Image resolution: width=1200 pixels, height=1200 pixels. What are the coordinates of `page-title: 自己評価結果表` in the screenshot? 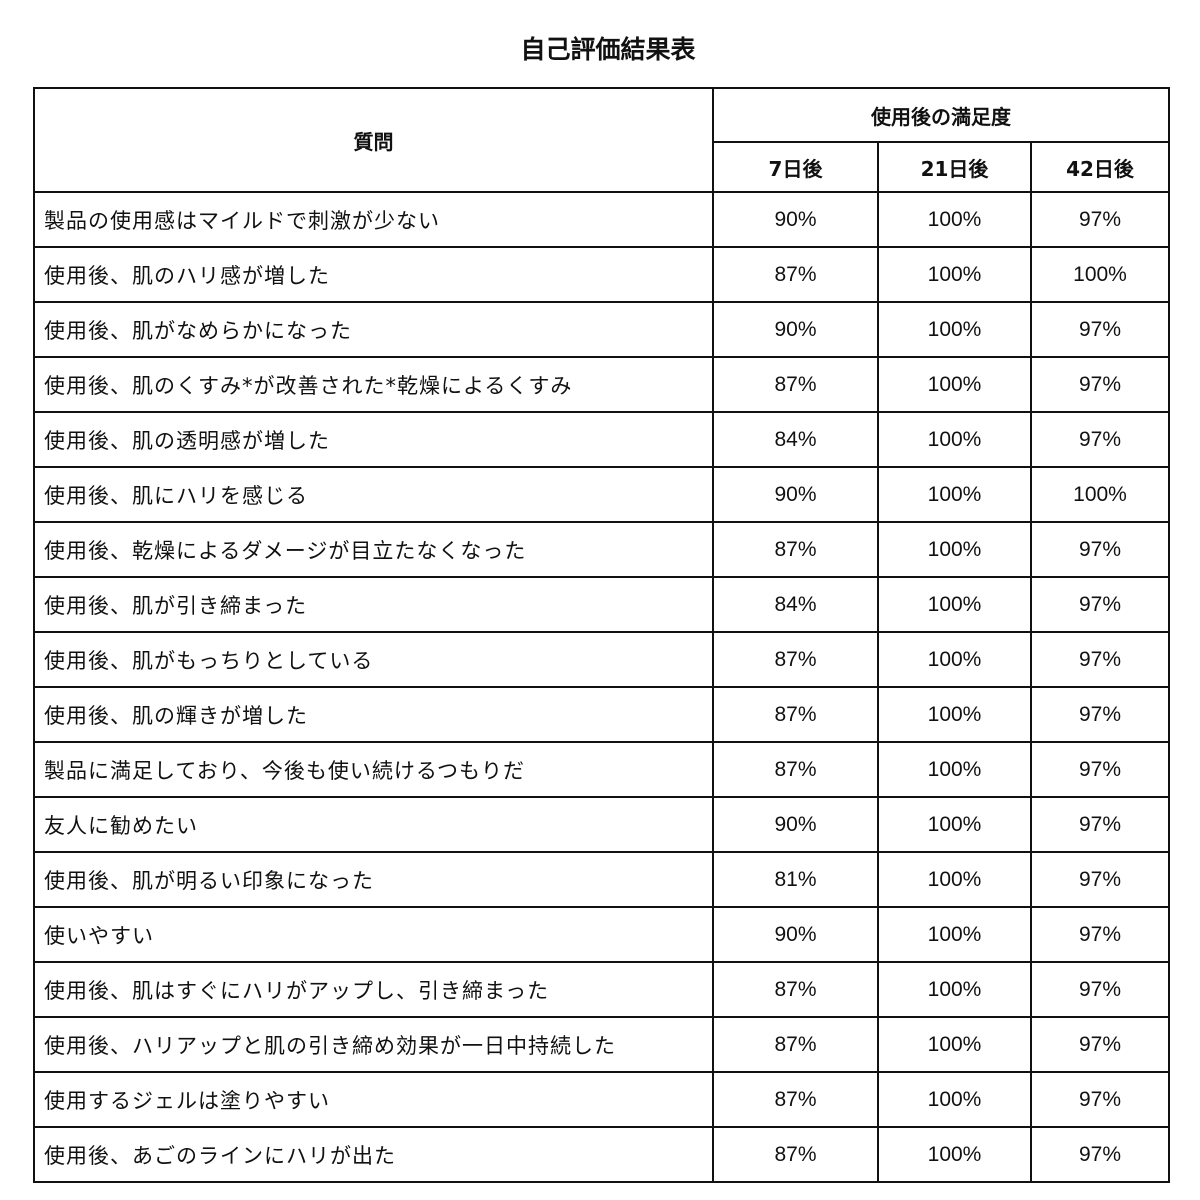 It's located at (608, 49).